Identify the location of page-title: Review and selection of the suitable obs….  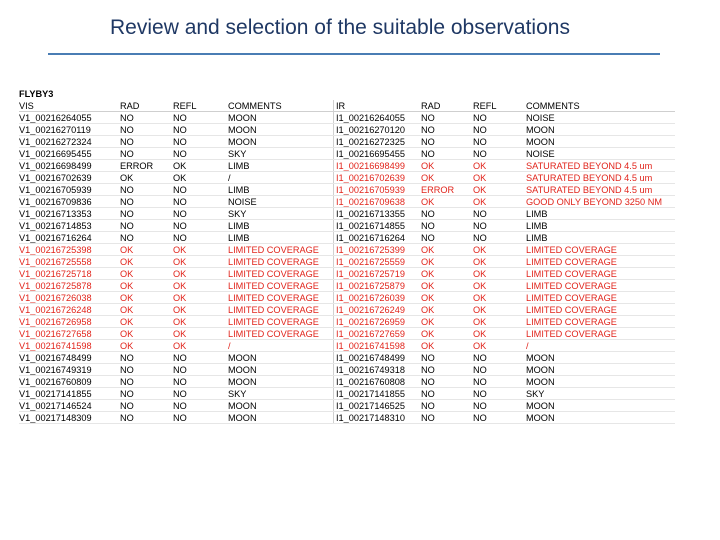
(340, 27).